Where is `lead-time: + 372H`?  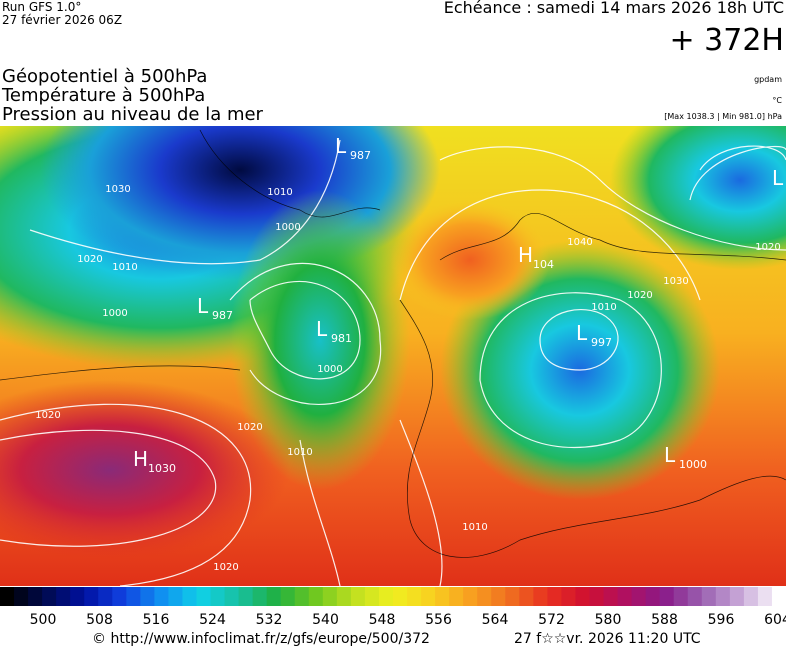
lead-time: + 372H is located at coordinates (727, 40).